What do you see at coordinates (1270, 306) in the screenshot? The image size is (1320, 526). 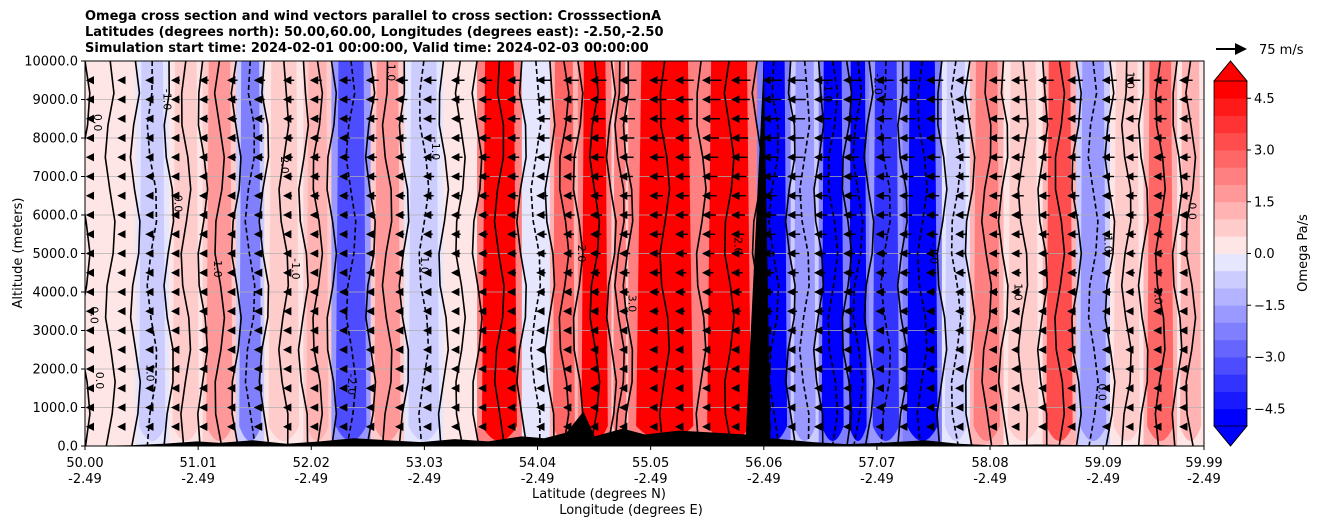 I see `colorbar-tick-label: −1.5` at bounding box center [1270, 306].